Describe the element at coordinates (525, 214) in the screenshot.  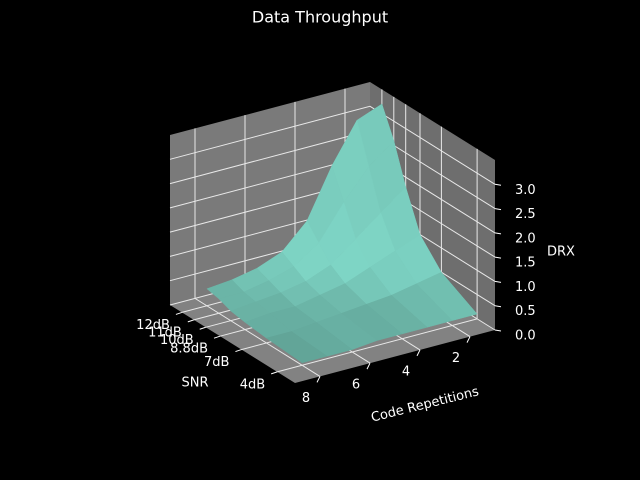
I see `z-tick-label: 2.5` at that location.